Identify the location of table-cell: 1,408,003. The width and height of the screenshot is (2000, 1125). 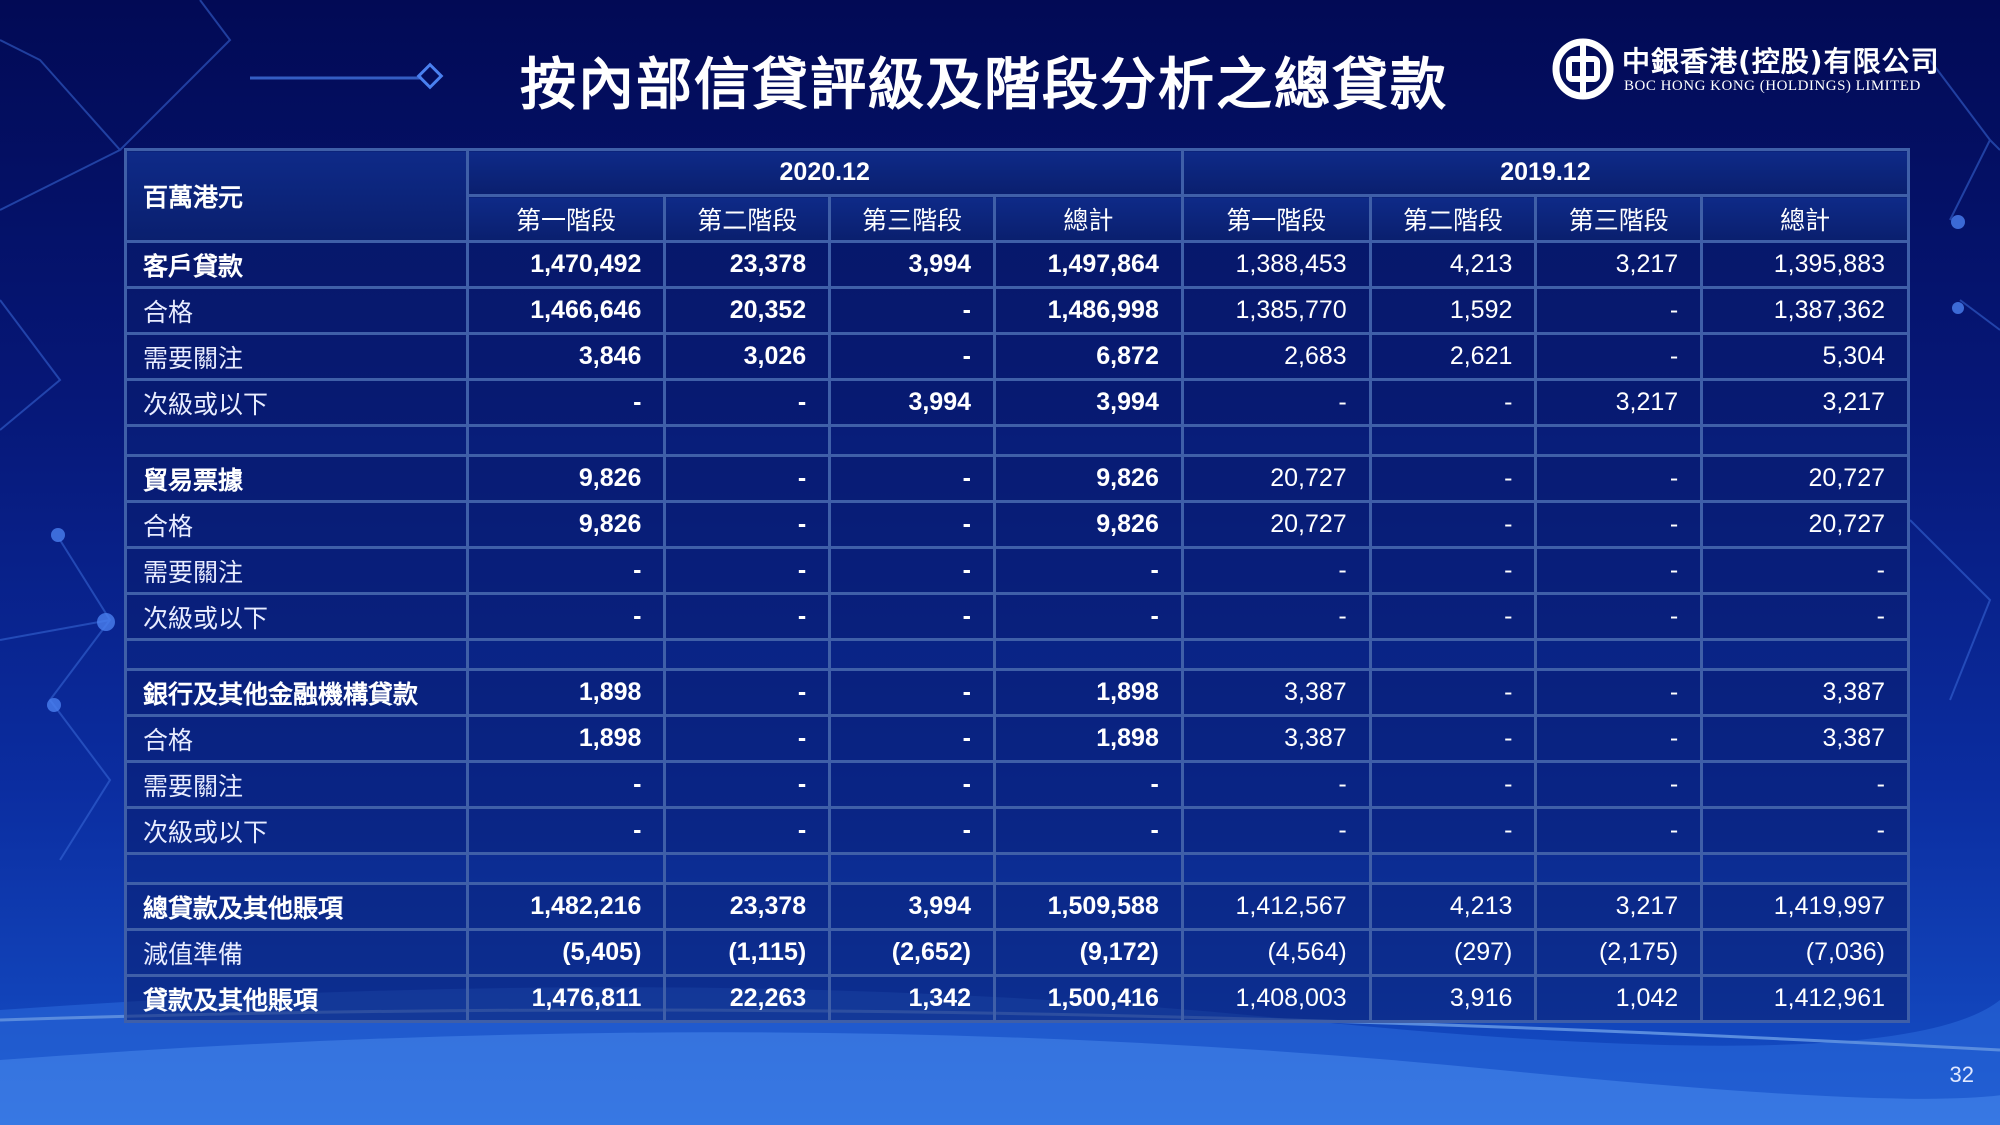
(1276, 998).